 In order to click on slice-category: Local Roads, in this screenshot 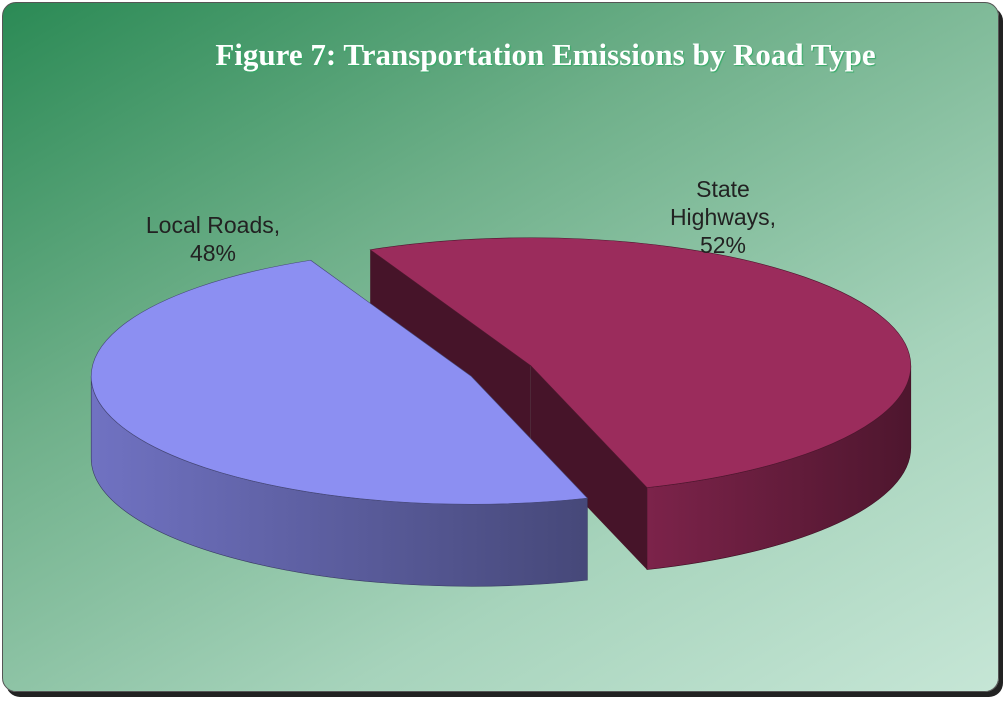, I will do `click(213, 225)`.